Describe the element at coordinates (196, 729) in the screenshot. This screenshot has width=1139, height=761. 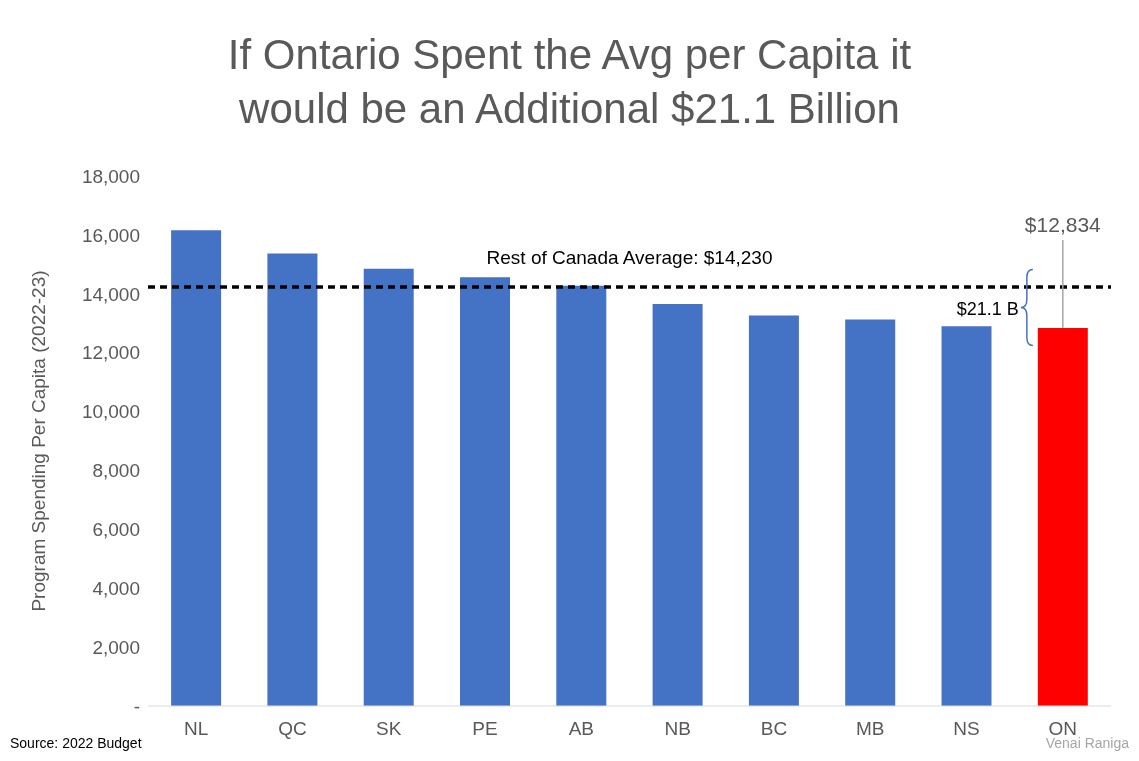
I see `x-tick-label: NL` at that location.